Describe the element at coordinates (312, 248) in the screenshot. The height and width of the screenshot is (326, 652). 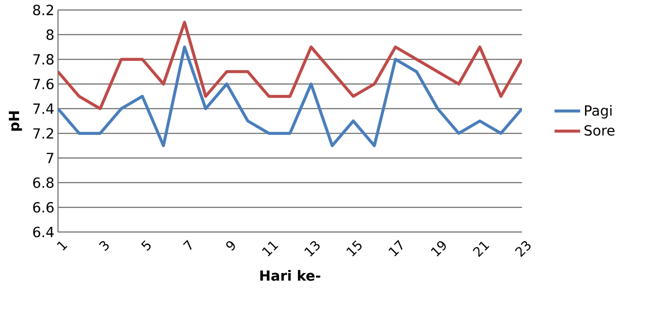
I see `x-tick-label: 13` at that location.